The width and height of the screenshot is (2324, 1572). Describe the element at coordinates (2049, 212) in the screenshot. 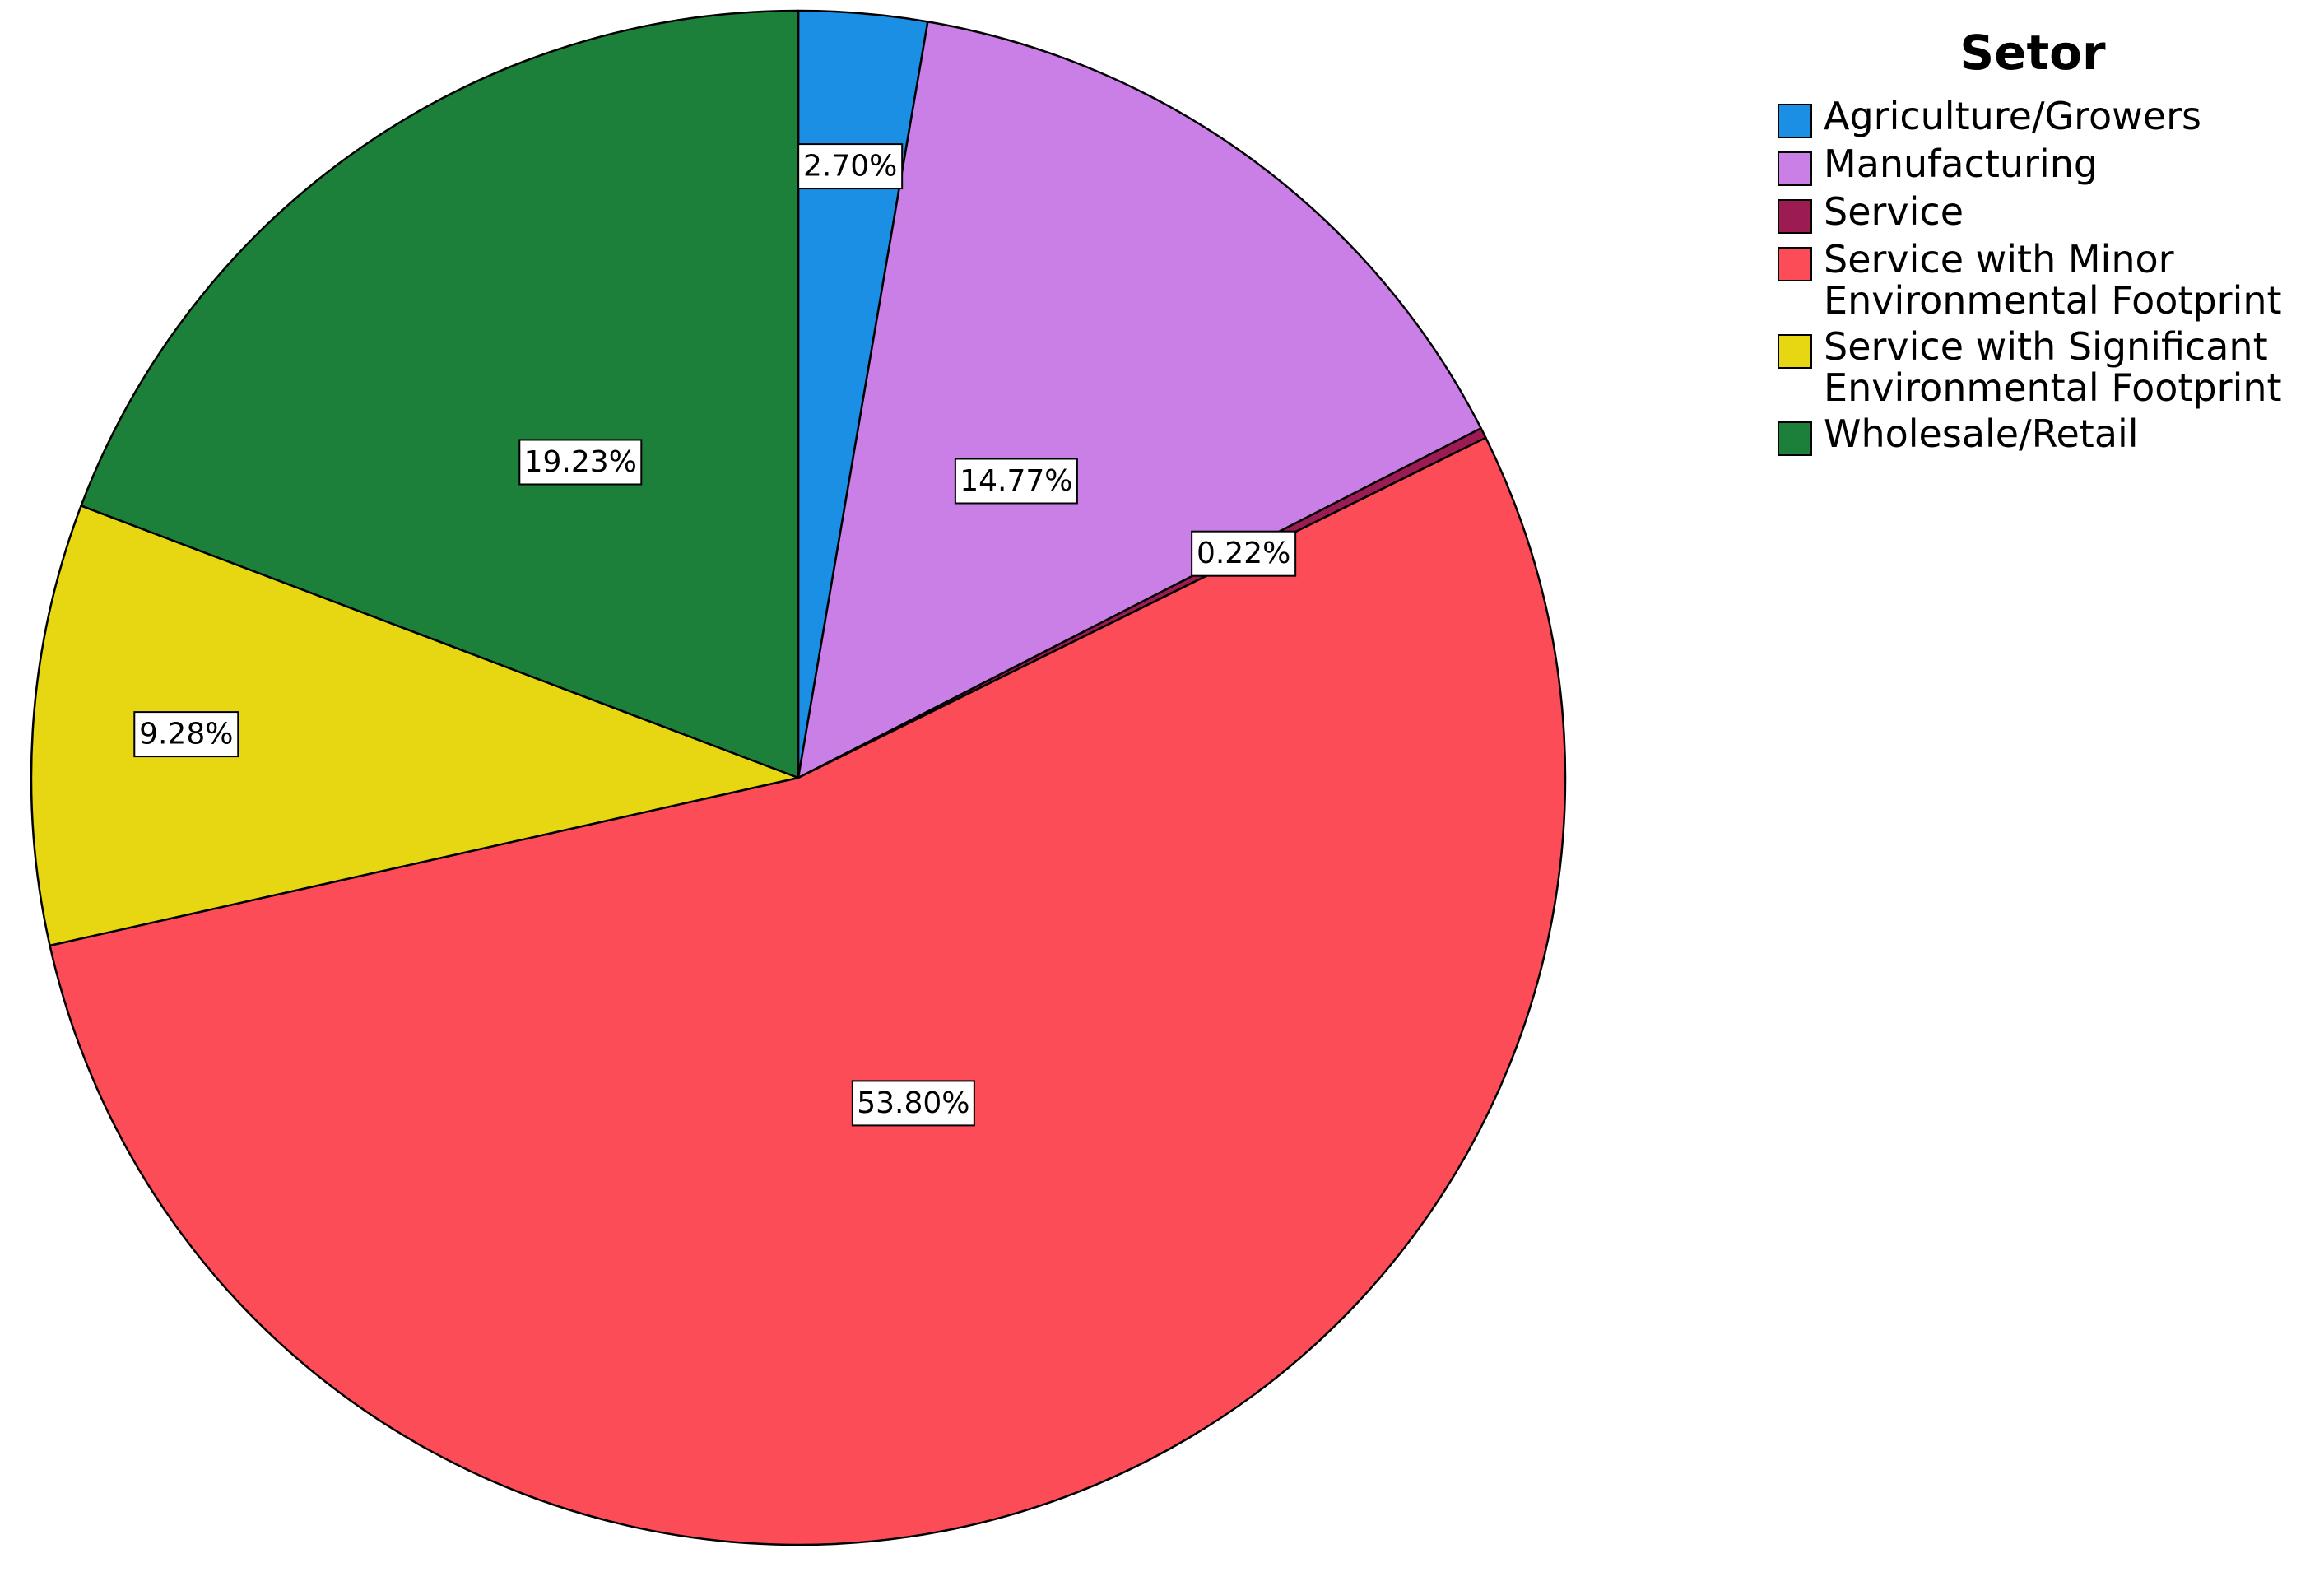

I see `legend-item-service: Service` at that location.